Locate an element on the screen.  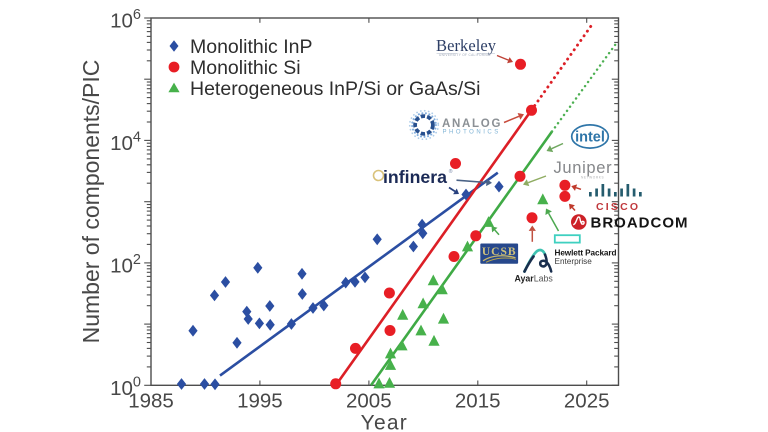
svg-text: intel is located at coordinates (590, 138).